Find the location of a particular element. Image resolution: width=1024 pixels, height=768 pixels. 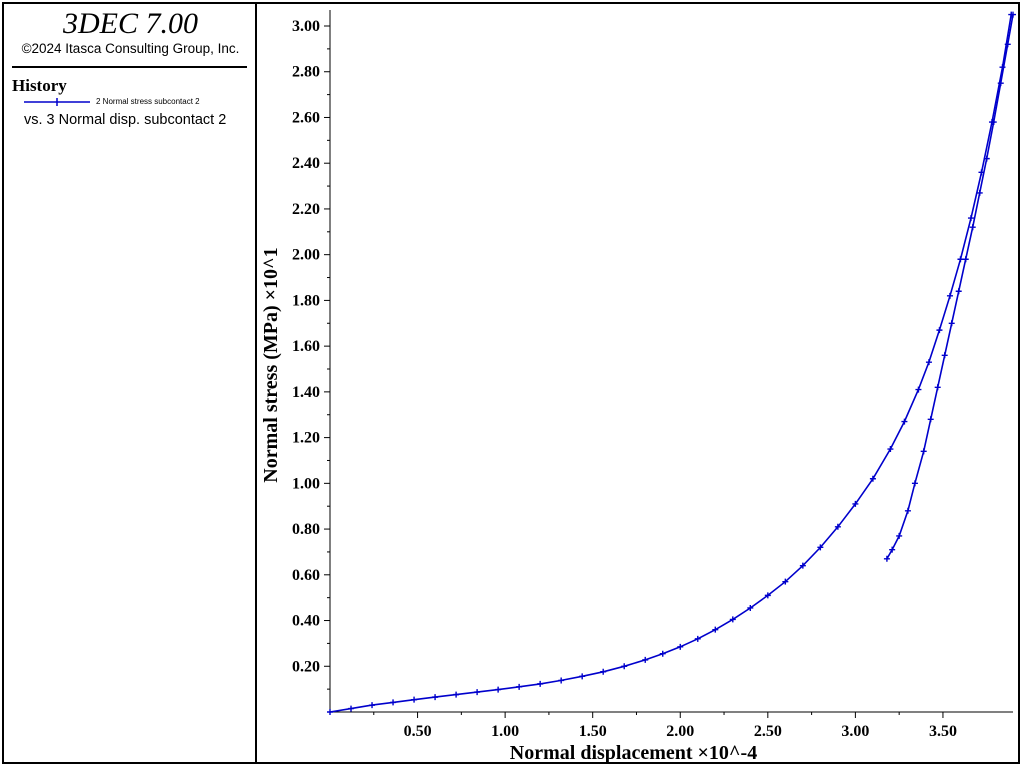

y-axis-title: Normal stress (MPa) ×10^1 is located at coordinates (271, 364).